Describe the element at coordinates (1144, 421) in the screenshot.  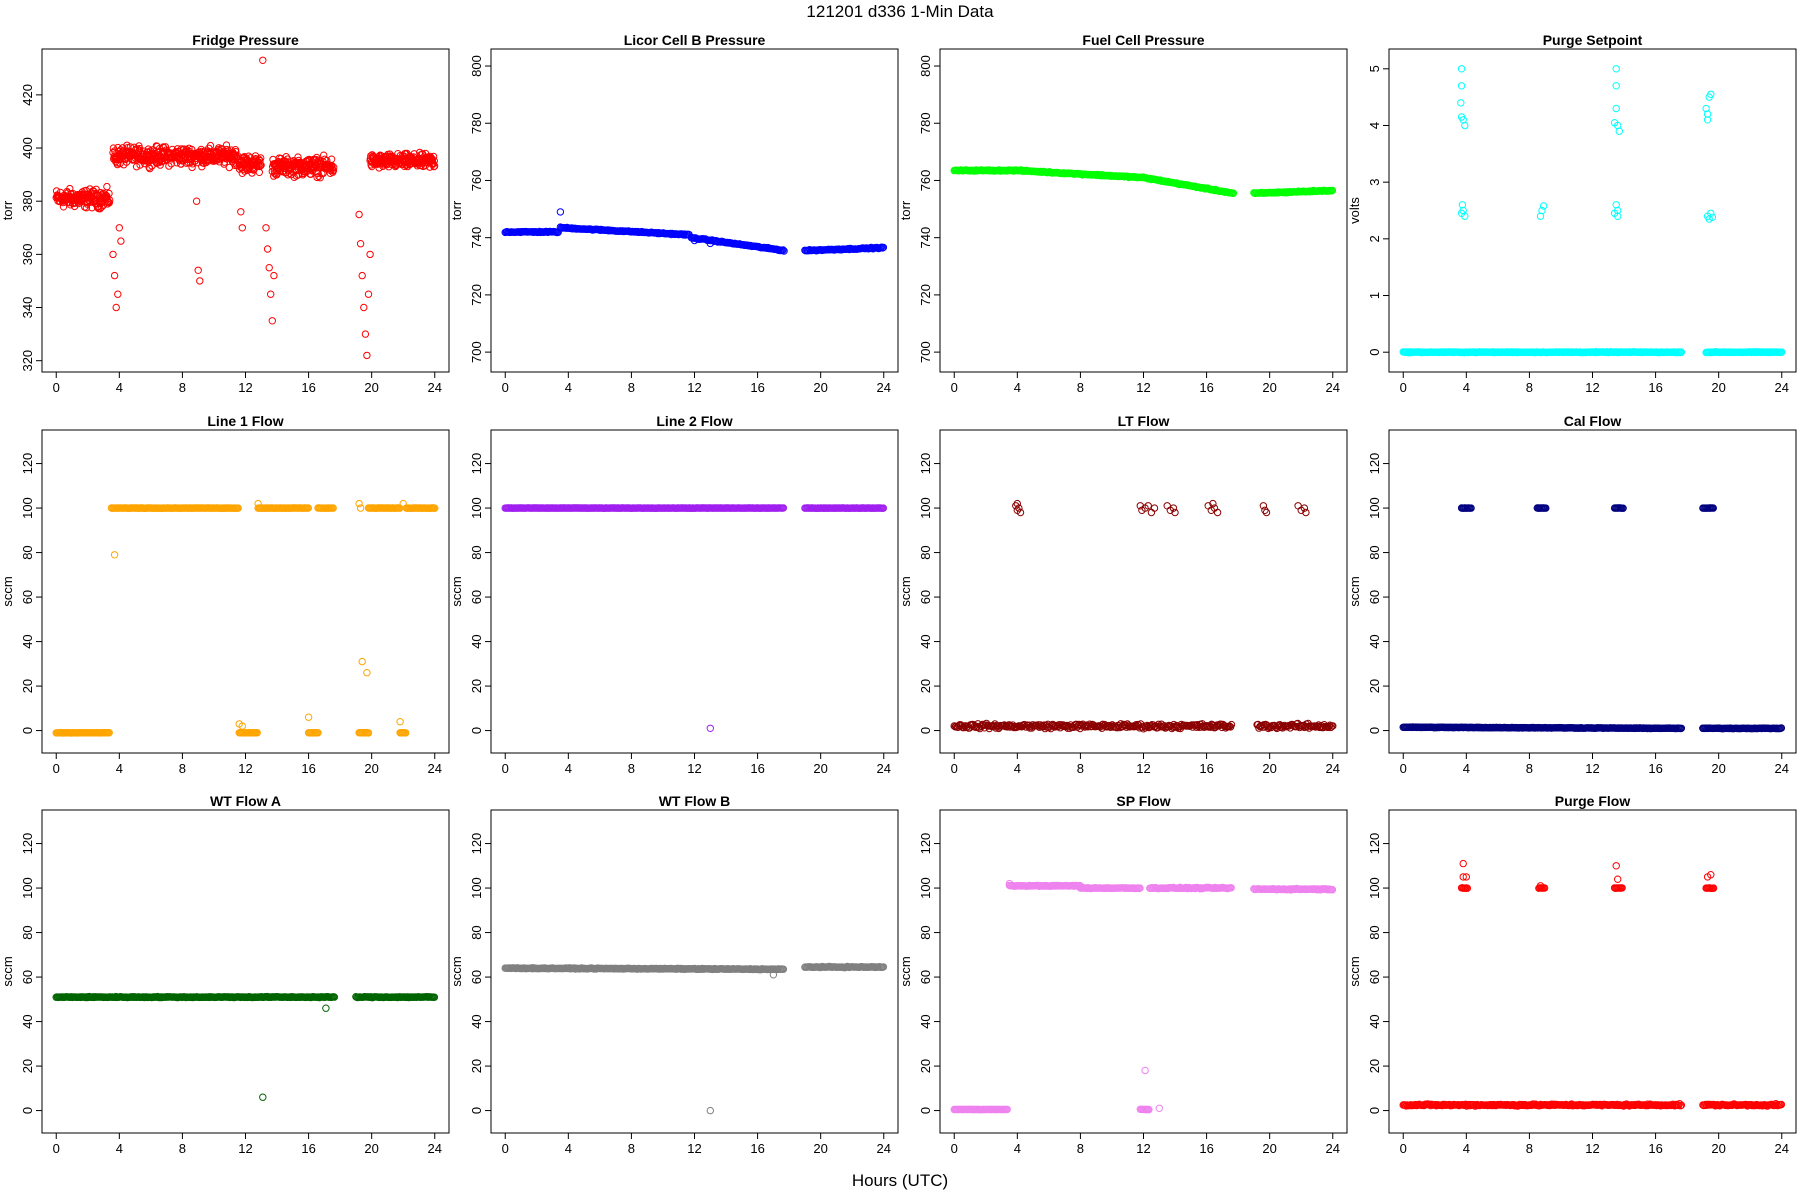
I see `chart-title: LT Flow` at that location.